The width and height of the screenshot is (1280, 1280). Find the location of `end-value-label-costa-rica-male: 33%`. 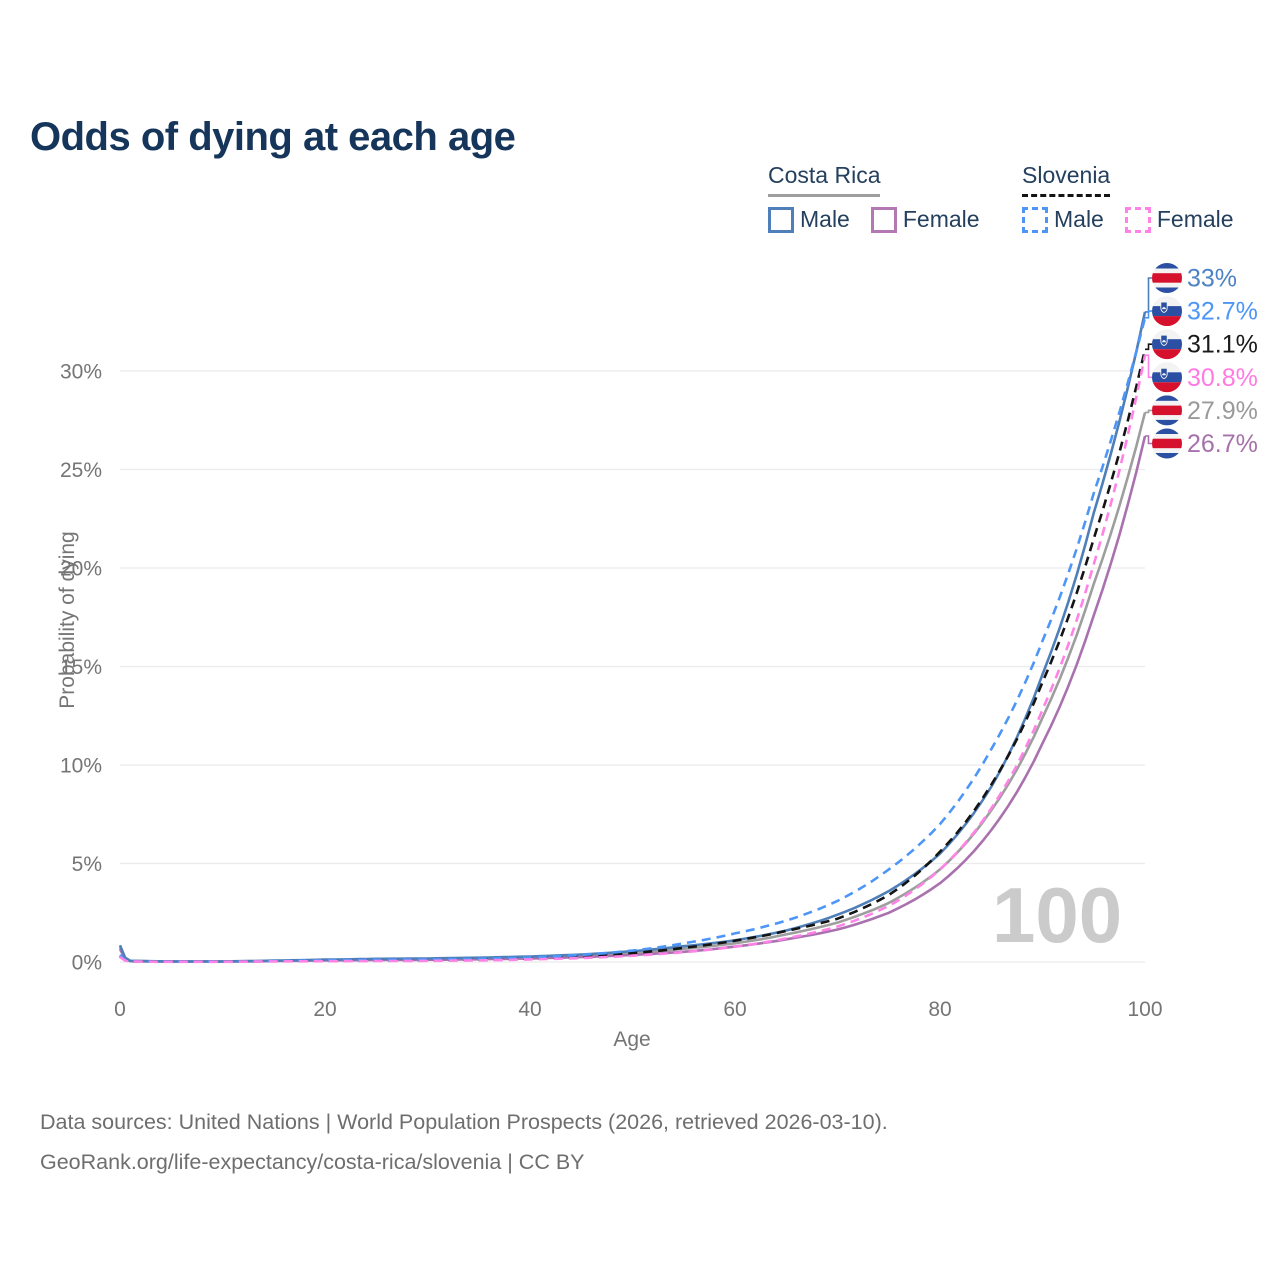

end-value-label-costa-rica-male: 33% is located at coordinates (1212, 279).